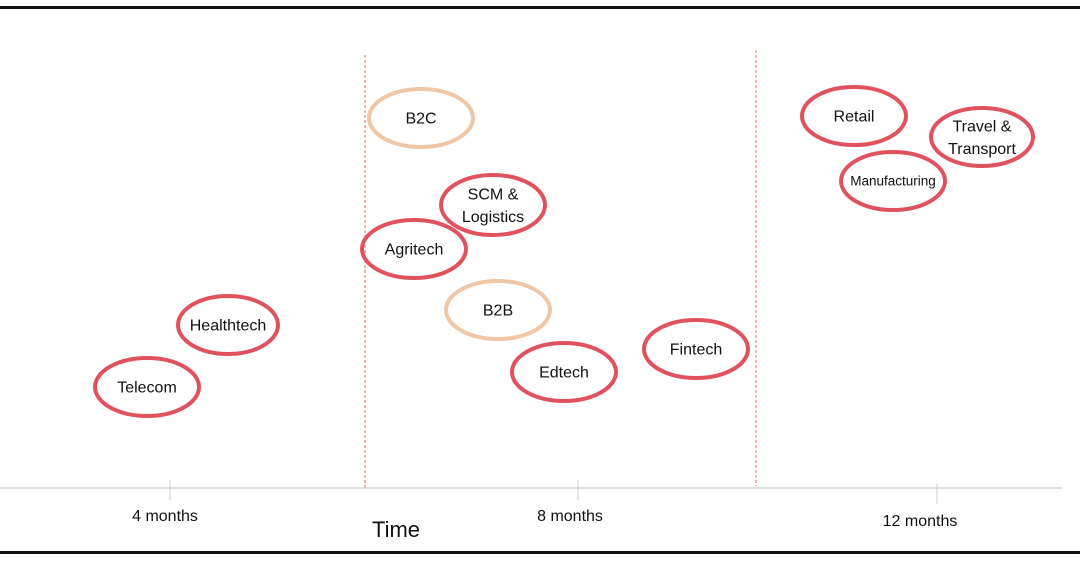 This screenshot has width=1080, height=563. I want to click on oval-healthtech: Healthtech, so click(228, 325).